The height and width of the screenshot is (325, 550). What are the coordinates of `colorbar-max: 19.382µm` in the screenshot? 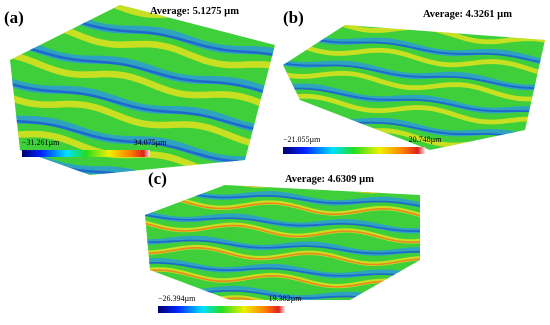 It's located at (286, 298).